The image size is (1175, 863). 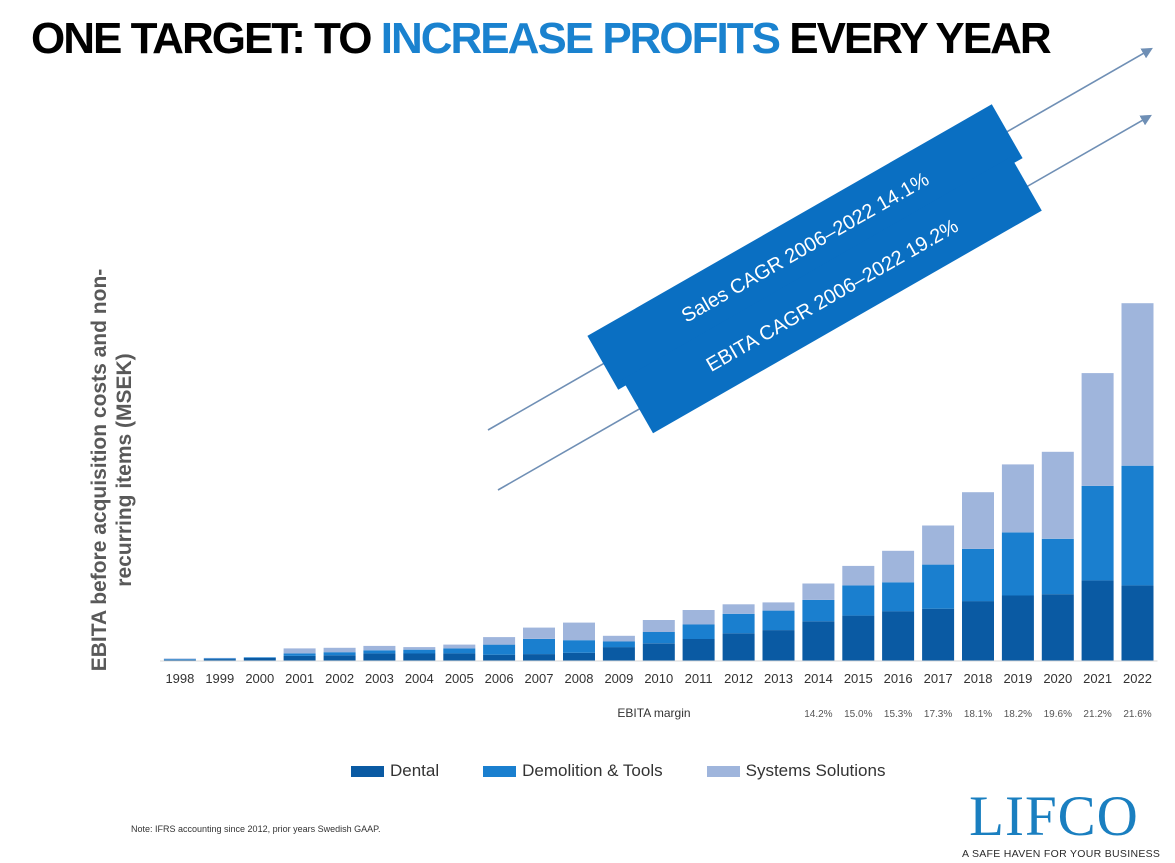 What do you see at coordinates (419, 648) in the screenshot?
I see `bar-systems-solutions-2004` at bounding box center [419, 648].